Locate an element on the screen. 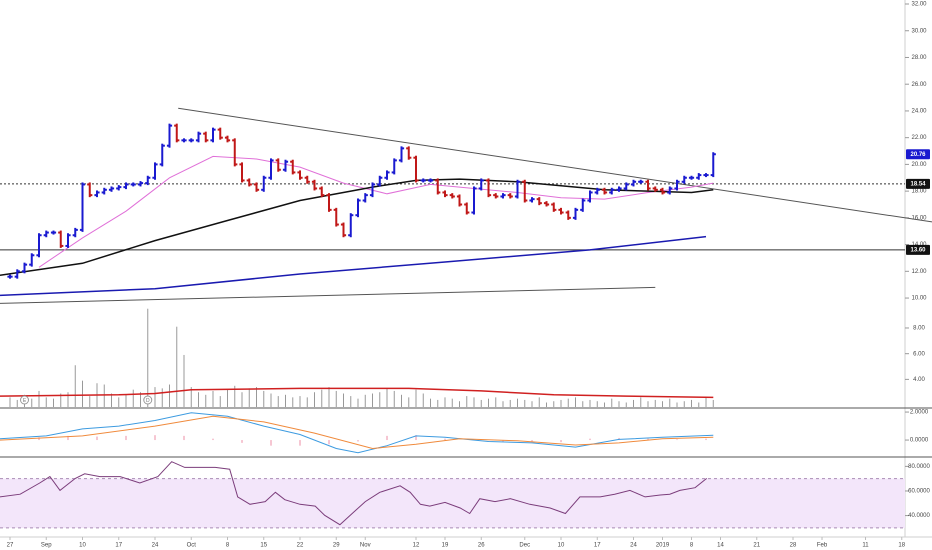 This screenshot has width=932, height=550. y-tick-label: 20.00 is located at coordinates (919, 165).